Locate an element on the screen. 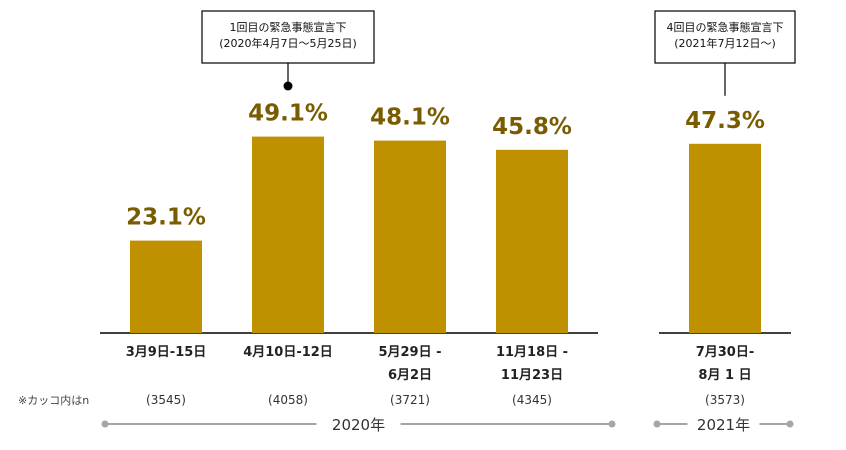 Image resolution: width=846 pixels, height=450 pixels. category-label-2-1: 6月2日 is located at coordinates (410, 375).